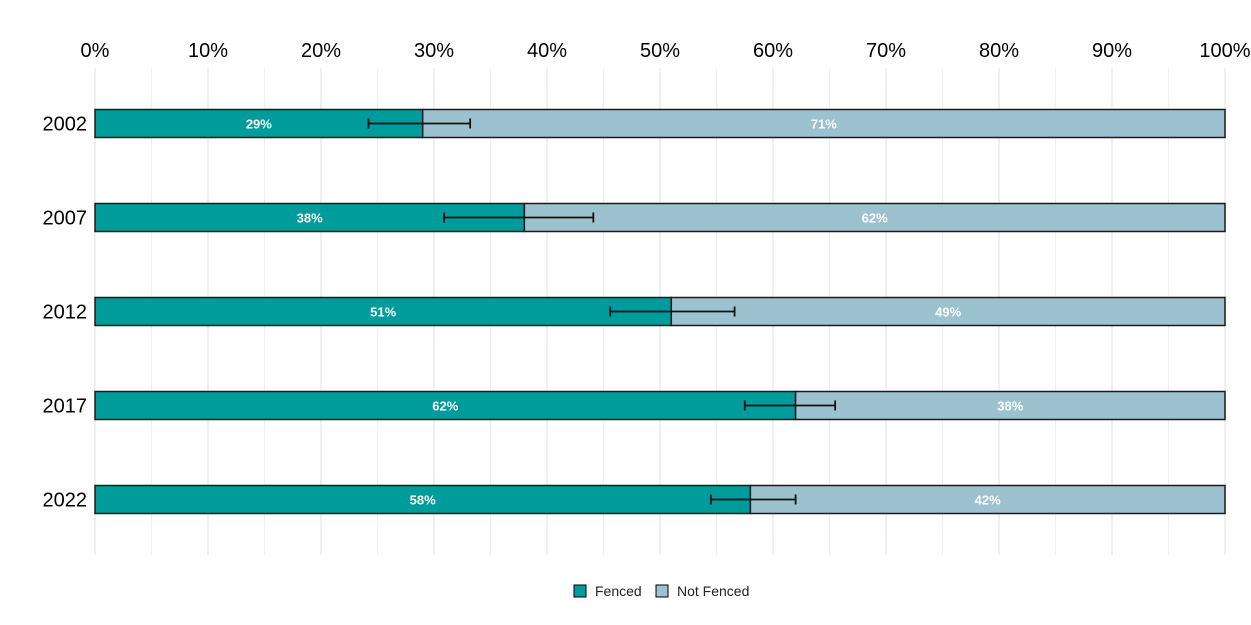 This screenshot has height=625, width=1251. What do you see at coordinates (423, 500) in the screenshot?
I see `bar-value-label: 58%` at bounding box center [423, 500].